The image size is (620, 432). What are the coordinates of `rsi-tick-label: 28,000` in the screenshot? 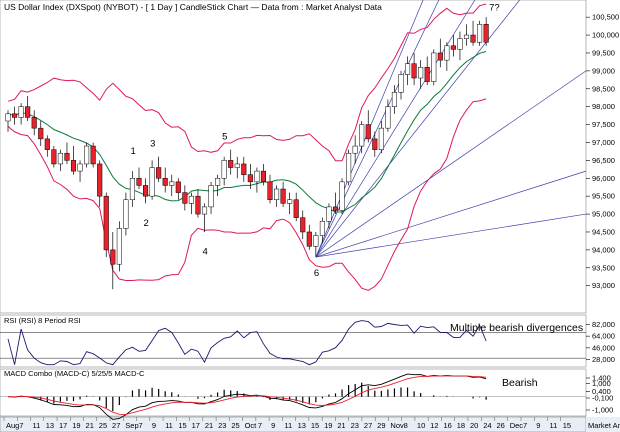 It's located at (603, 359).